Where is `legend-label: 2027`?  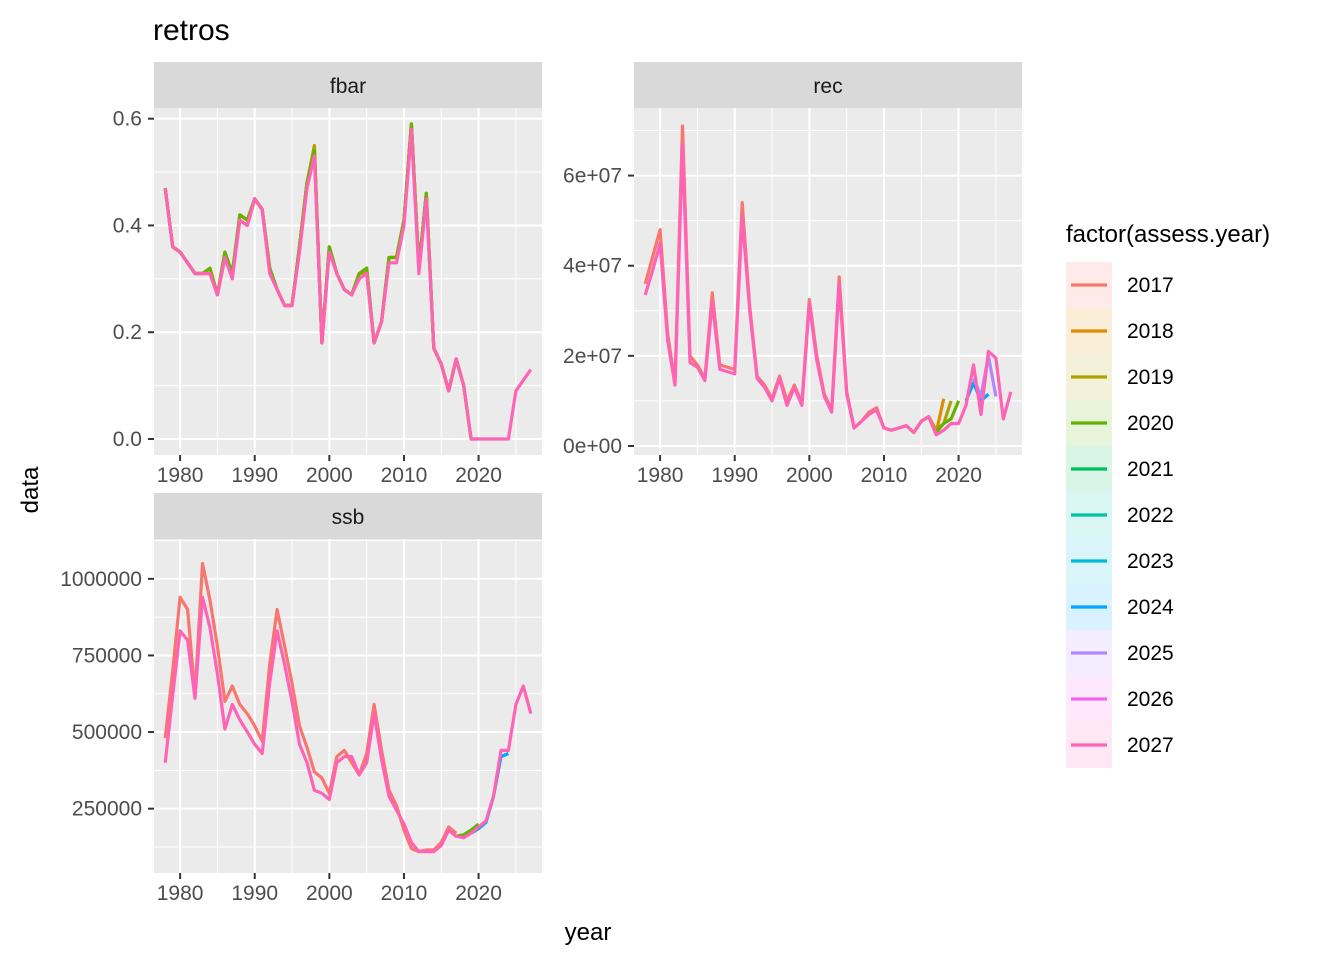
legend-label: 2027 is located at coordinates (1150, 745).